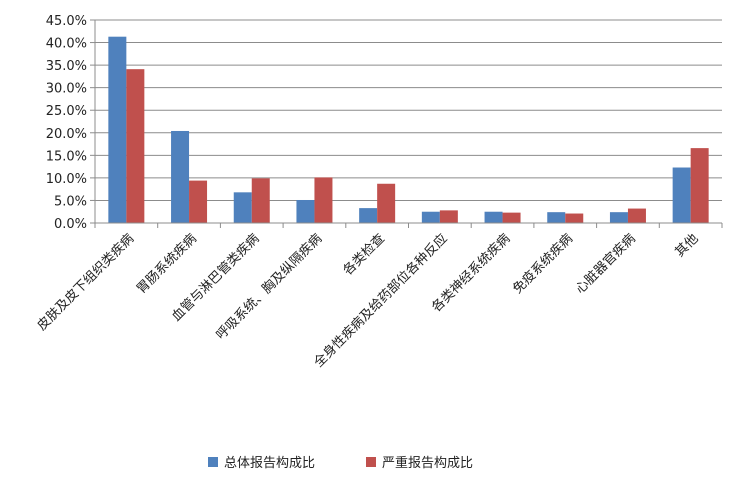  What do you see at coordinates (686, 245) in the screenshot?
I see `x-tick-label: 其他` at bounding box center [686, 245].